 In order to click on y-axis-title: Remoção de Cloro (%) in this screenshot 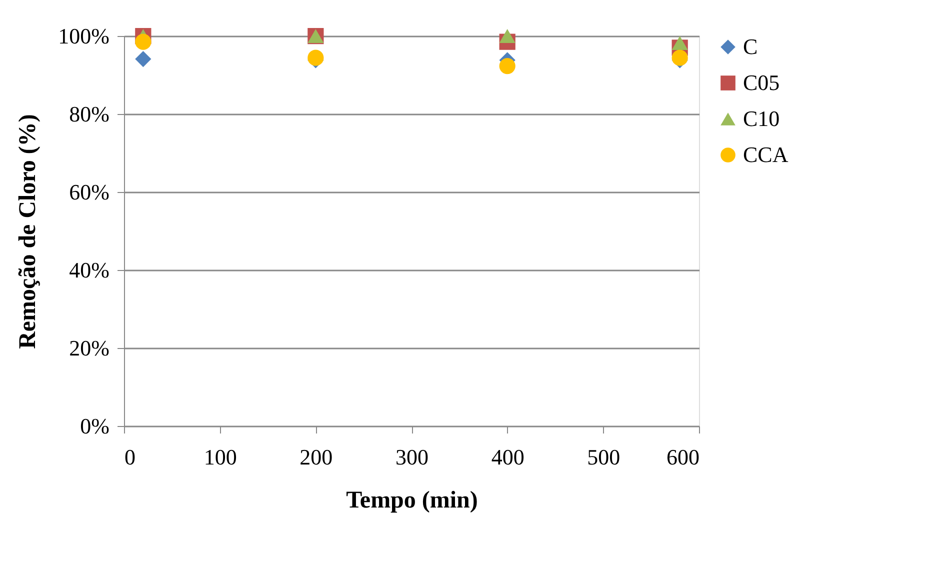, I will do `click(28, 231)`.